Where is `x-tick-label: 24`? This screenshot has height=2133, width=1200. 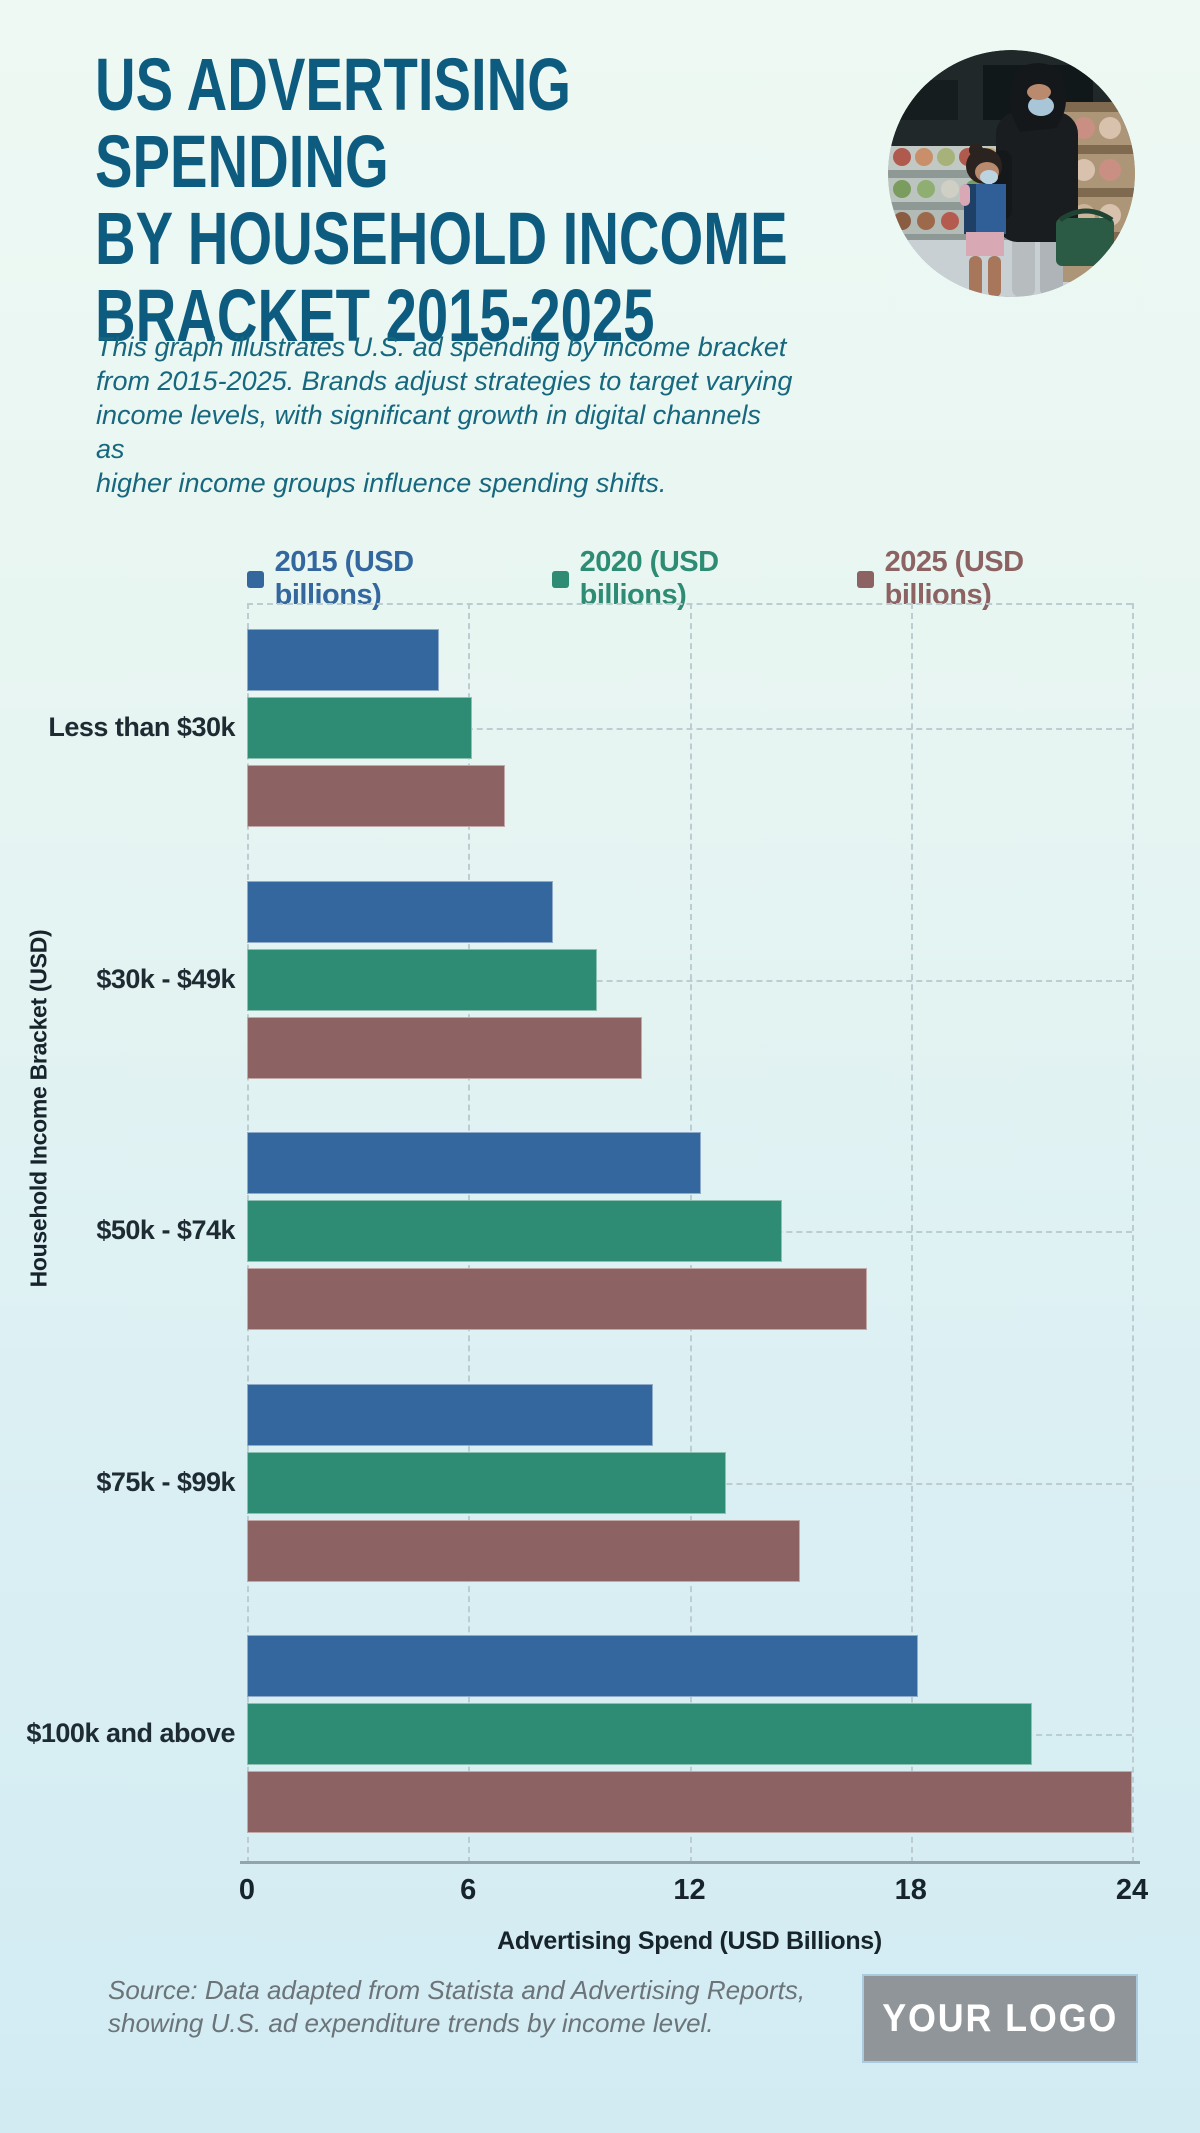
x-tick-label: 24 is located at coordinates (1132, 1890).